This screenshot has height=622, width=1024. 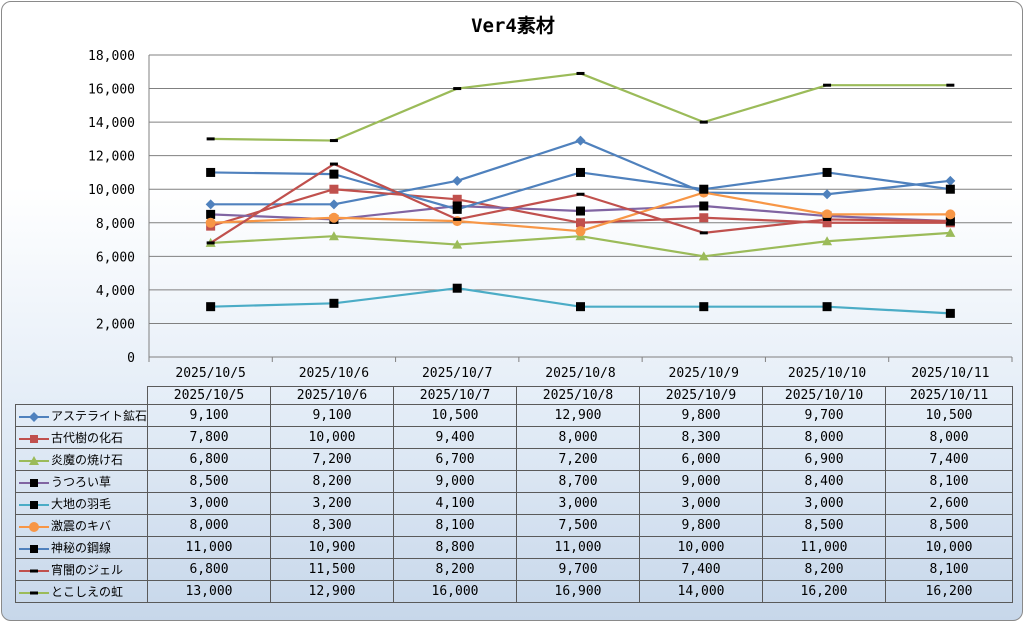 I want to click on x-tick-label: 2025/10/9, so click(x=704, y=373).